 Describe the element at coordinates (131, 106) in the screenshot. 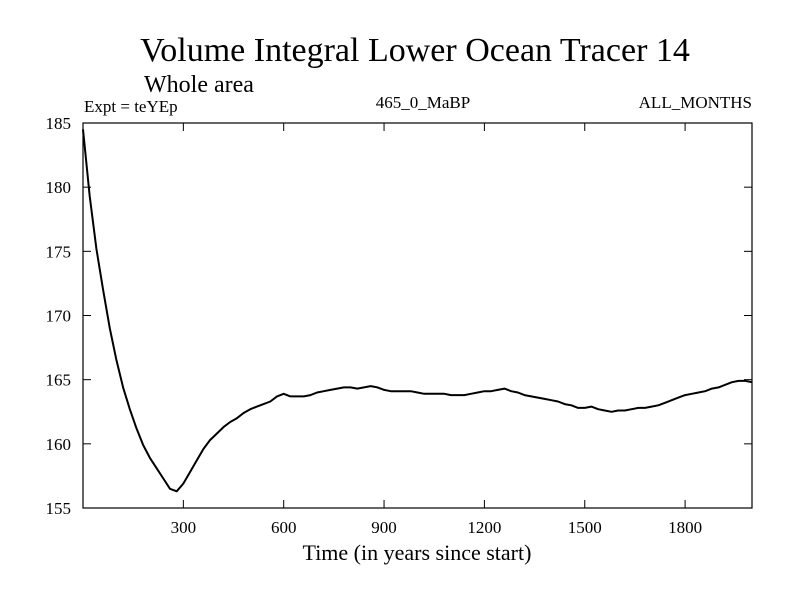

I see `experiment-label: Expt = teYEp` at that location.